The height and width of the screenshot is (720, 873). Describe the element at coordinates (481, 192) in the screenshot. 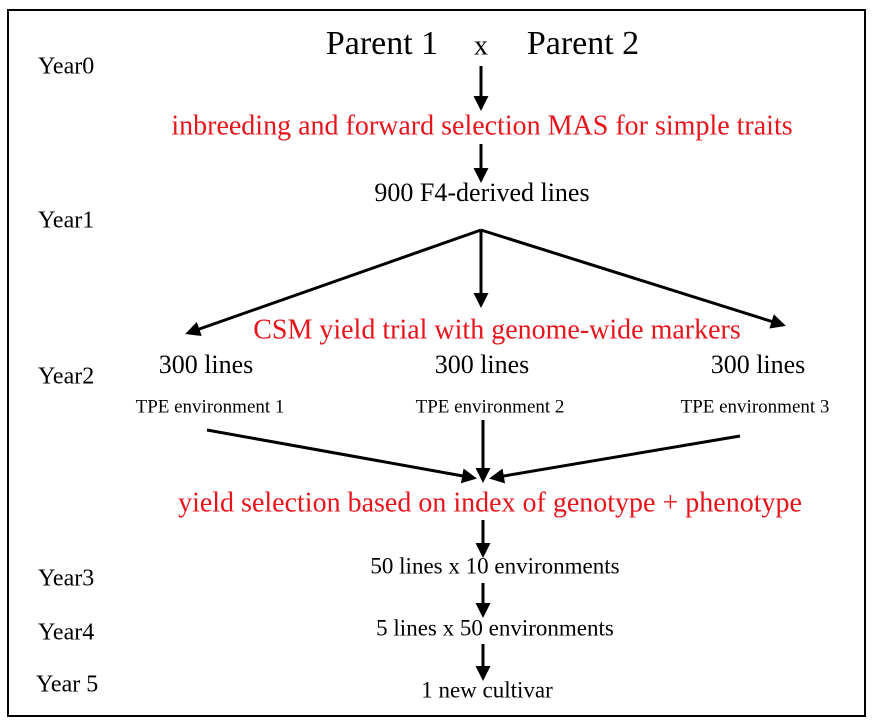

I see `node: 900 F4-derived lines` at that location.